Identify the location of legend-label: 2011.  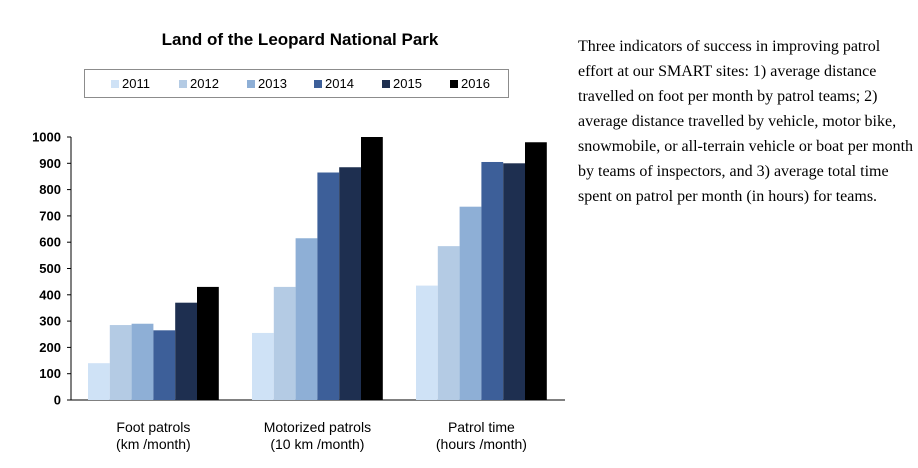
(136, 83).